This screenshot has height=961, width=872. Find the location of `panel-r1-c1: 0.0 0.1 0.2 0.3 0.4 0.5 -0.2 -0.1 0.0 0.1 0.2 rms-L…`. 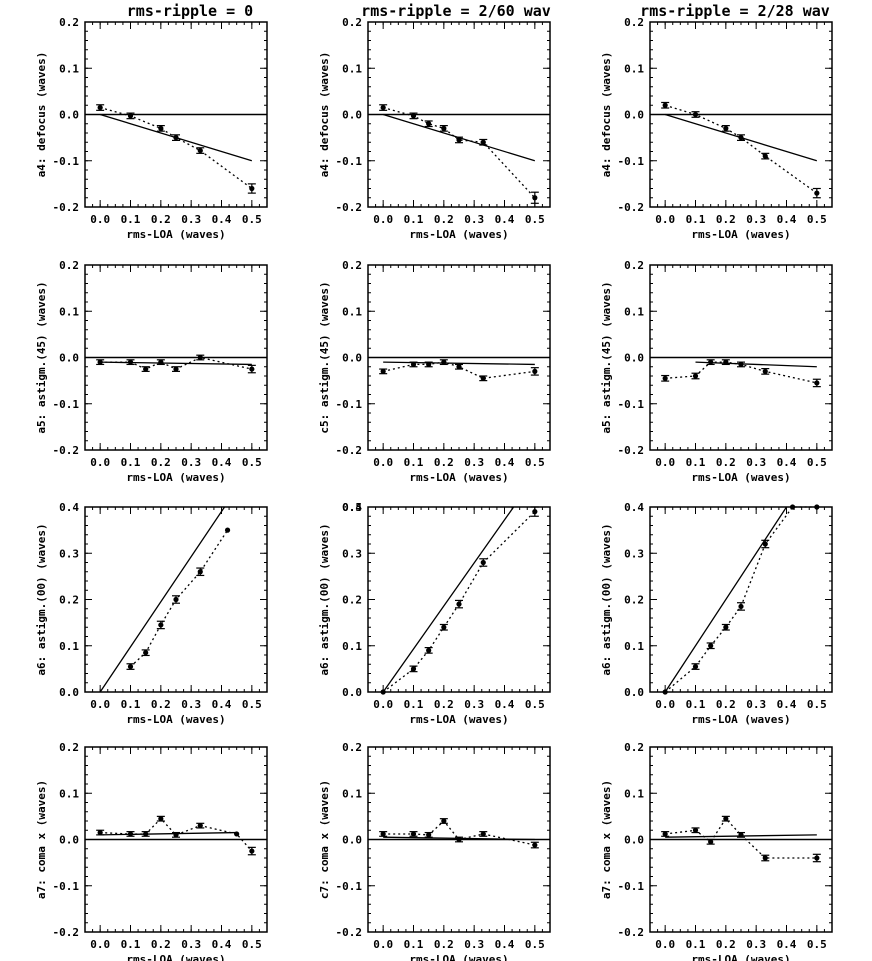

panel-r1-c1: 0.0 0.1 0.2 0.3 0.4 0.5 -0.2 -0.1 0.0 0.1 0.2 rms-L… is located at coordinates (151, 128).